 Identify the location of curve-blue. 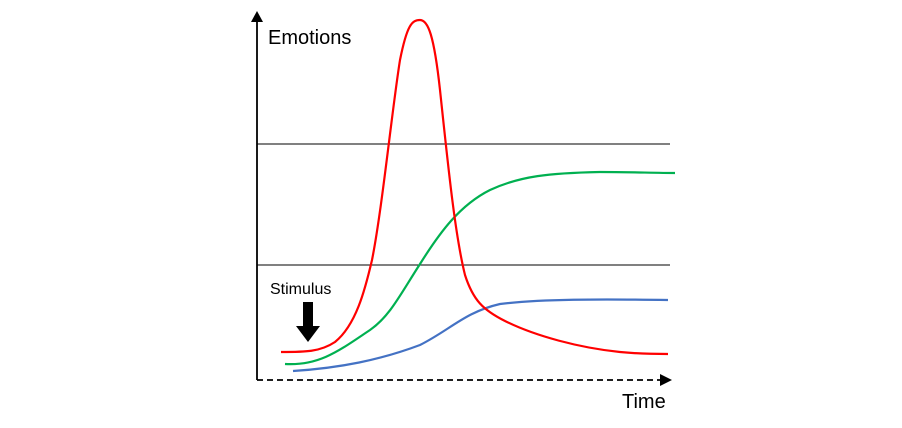
(480, 335).